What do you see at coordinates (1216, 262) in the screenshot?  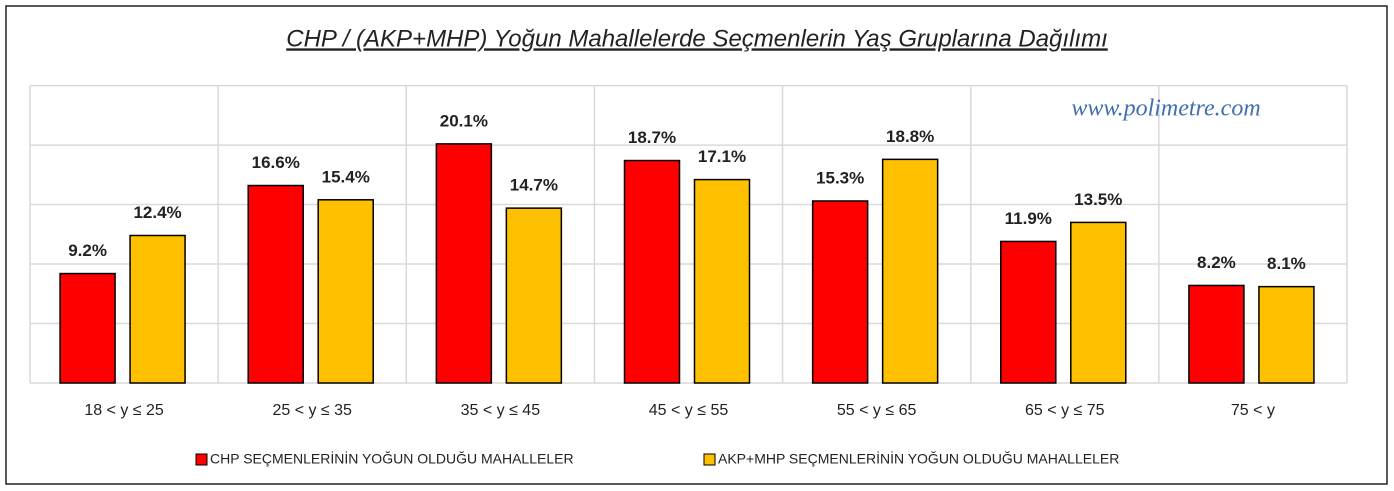 I see `data-label: 8.2%` at bounding box center [1216, 262].